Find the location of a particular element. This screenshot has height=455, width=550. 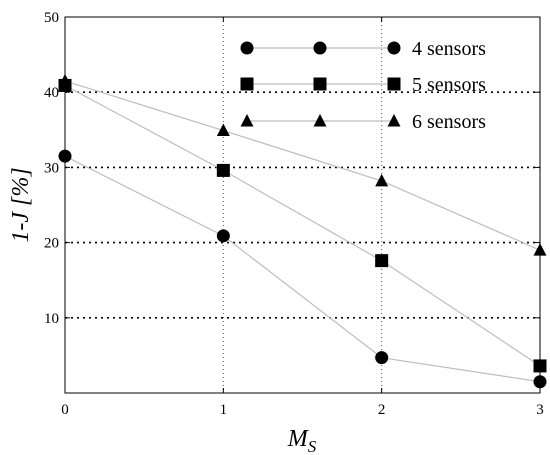

data-point-triangle-x2 is located at coordinates (382, 180).